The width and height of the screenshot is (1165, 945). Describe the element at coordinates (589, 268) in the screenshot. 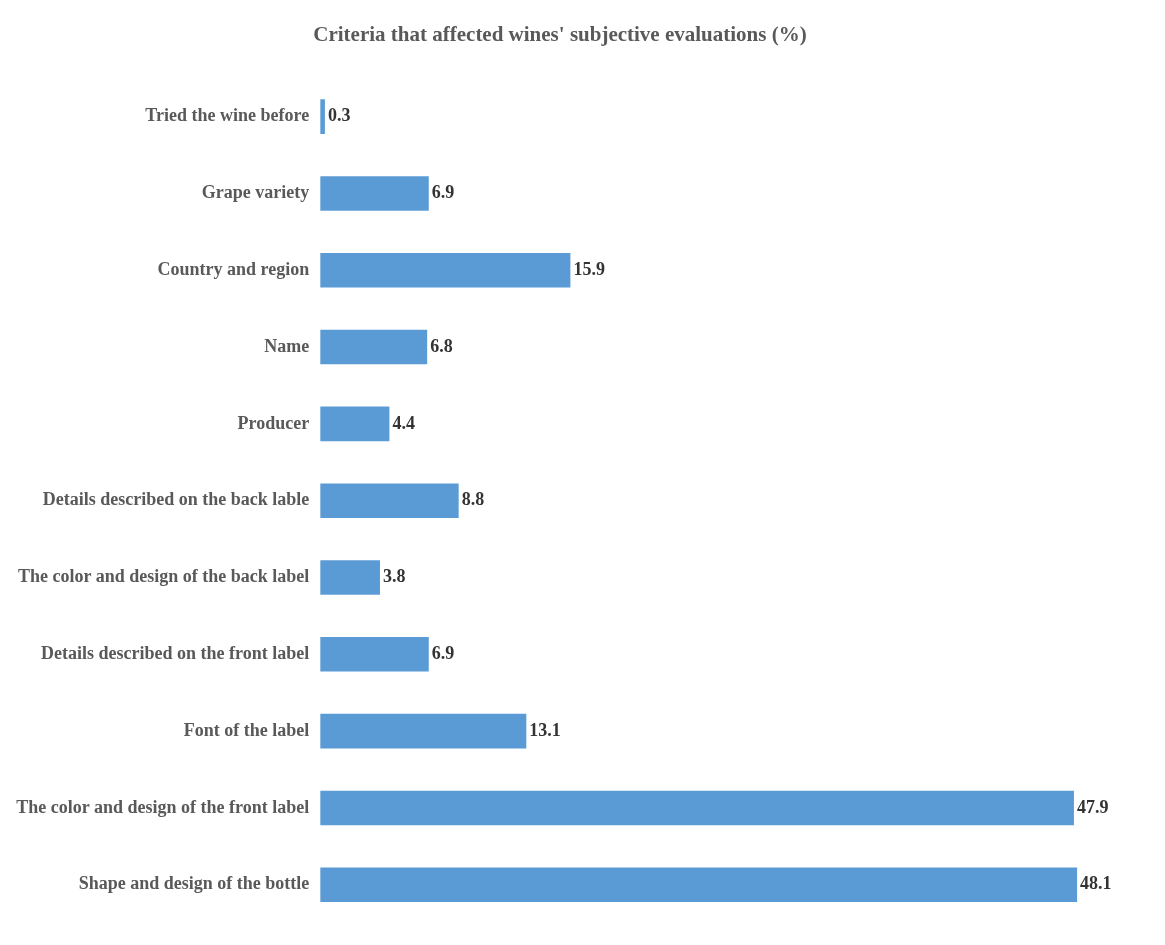

I see `data-label: 15.9` at that location.